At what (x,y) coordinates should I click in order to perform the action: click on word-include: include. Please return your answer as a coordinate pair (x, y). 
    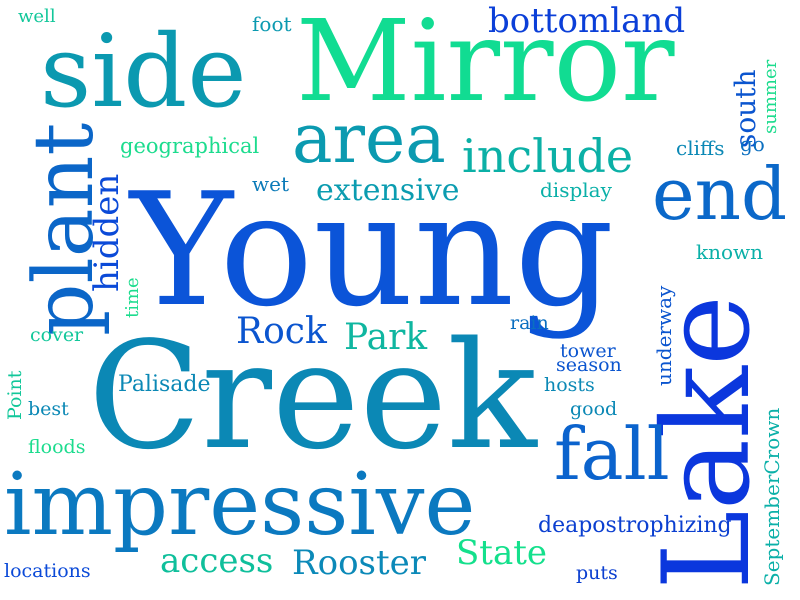
    Looking at the image, I should click on (548, 156).